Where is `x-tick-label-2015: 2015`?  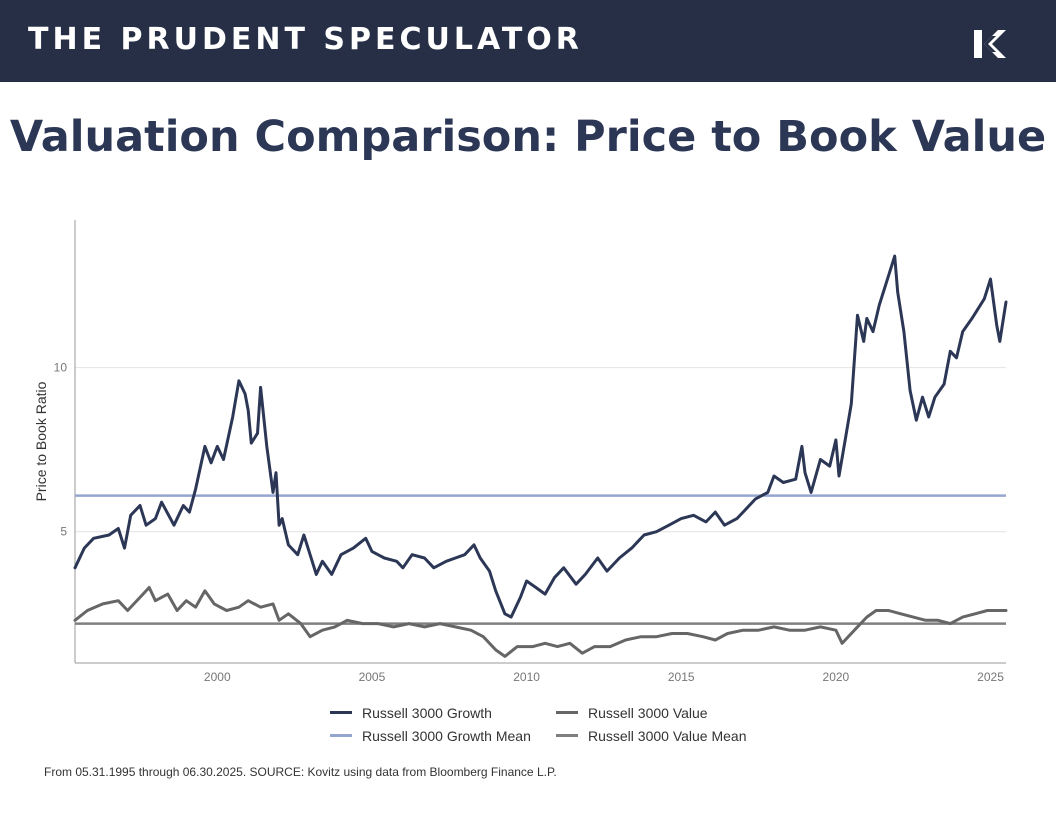
x-tick-label-2015: 2015 is located at coordinates (681, 677).